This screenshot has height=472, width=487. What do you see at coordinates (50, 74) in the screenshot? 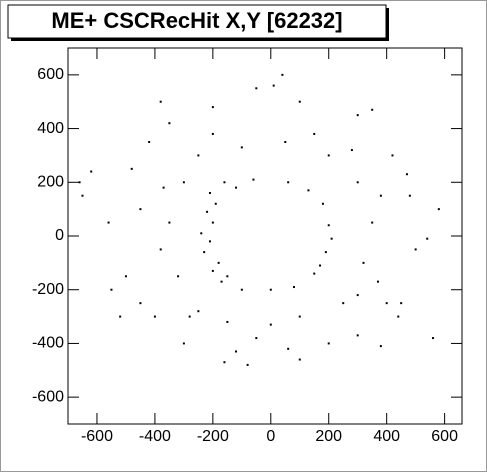
I see `y-tick-label: 600` at bounding box center [50, 74].